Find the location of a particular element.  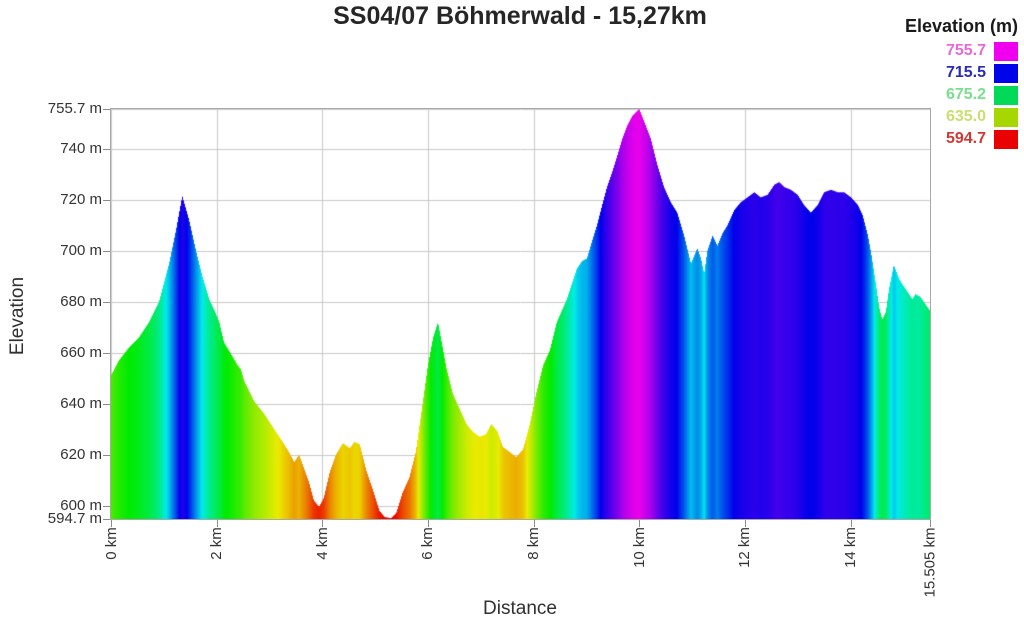

legend-rows: 755.7 715.5 675.2 635.0 594.7 is located at coordinates (961, 95).